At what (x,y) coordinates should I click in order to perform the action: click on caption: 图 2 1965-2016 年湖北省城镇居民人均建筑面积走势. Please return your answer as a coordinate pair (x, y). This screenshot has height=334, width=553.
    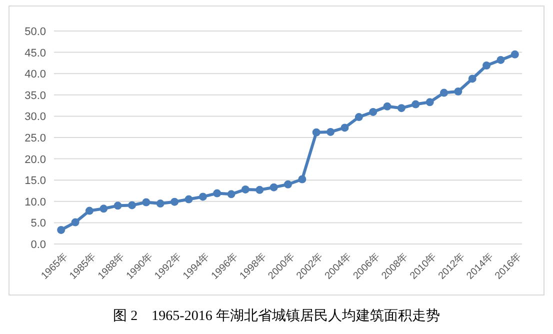
    Looking at the image, I should click on (276, 316).